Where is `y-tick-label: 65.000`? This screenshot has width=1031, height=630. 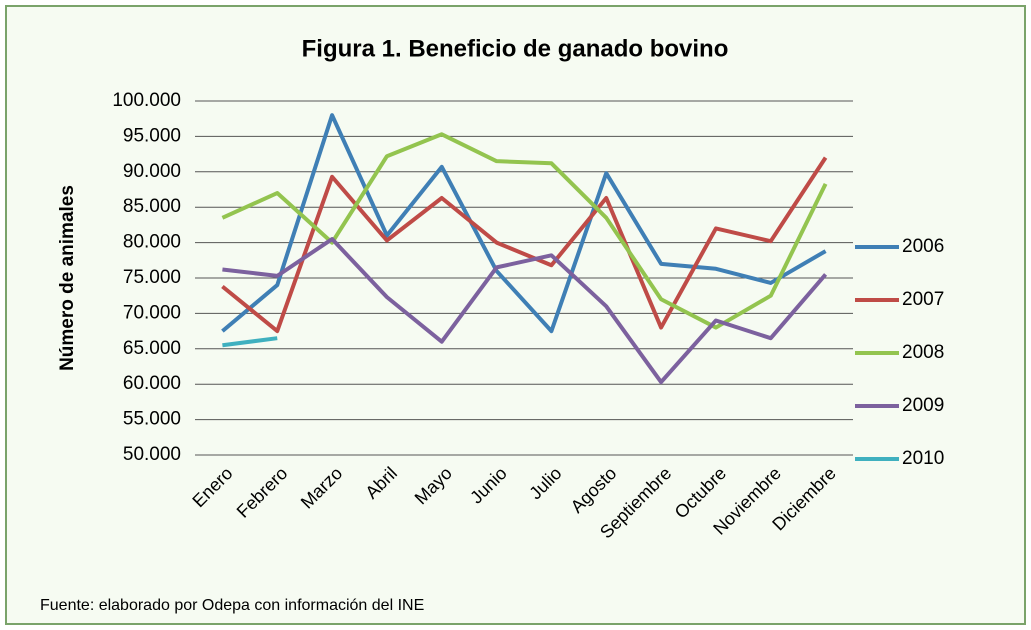
y-tick-label: 65.000 is located at coordinates (152, 348).